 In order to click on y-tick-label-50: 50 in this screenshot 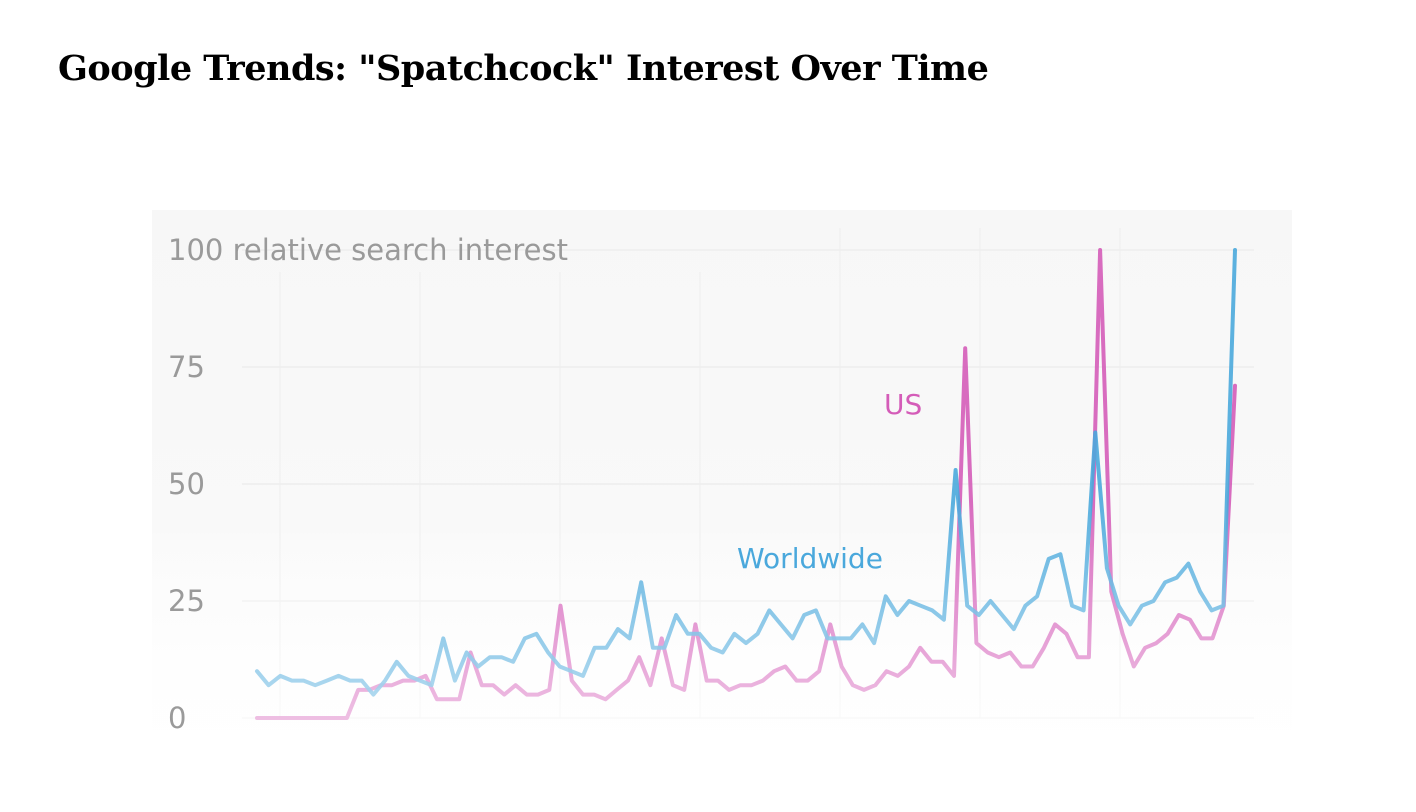, I will do `click(186, 484)`.